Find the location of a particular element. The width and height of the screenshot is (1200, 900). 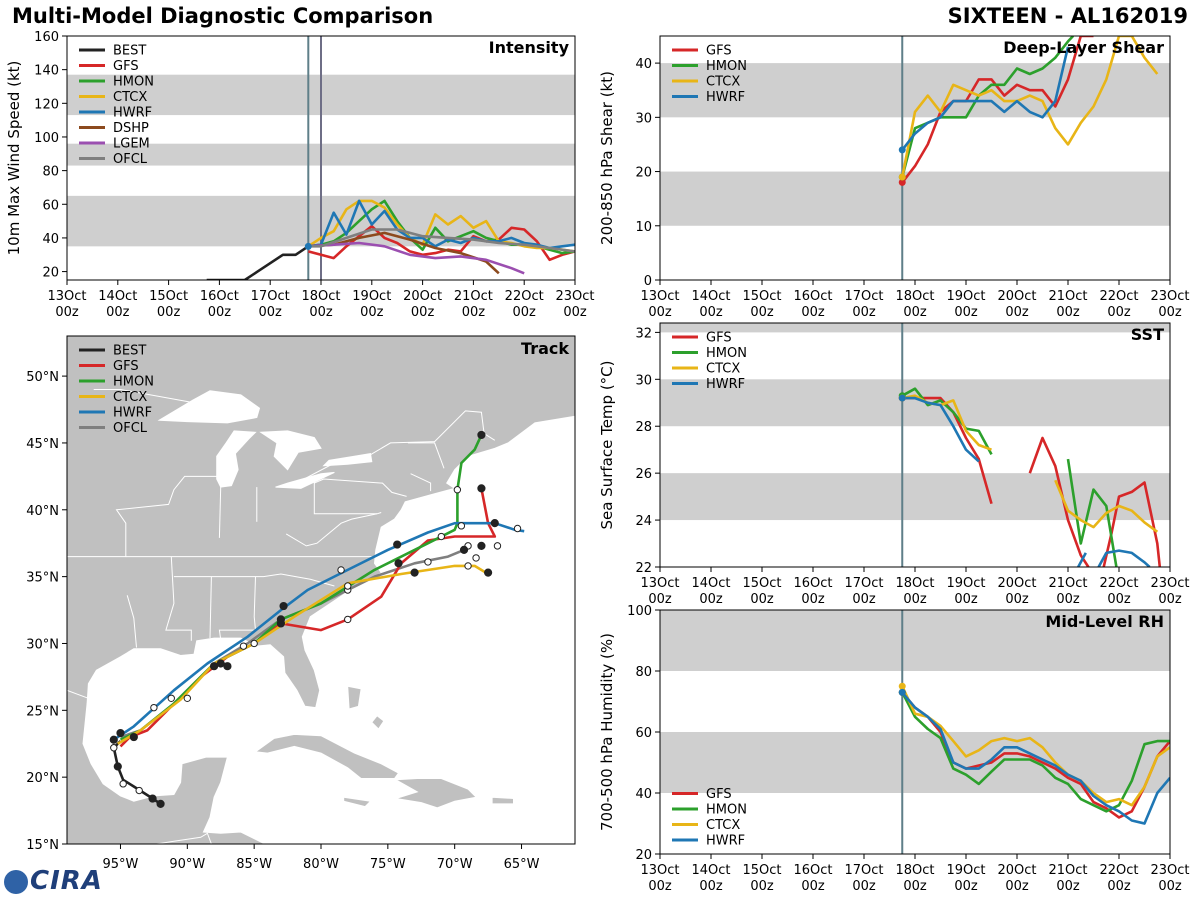

y-tick-label: 100 is located at coordinates (639, 611).